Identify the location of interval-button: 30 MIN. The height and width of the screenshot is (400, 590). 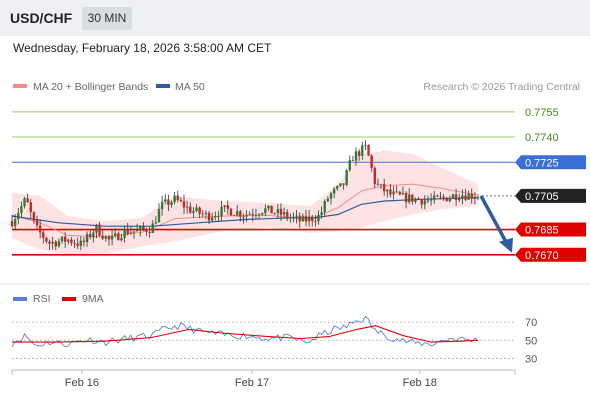
(107, 18).